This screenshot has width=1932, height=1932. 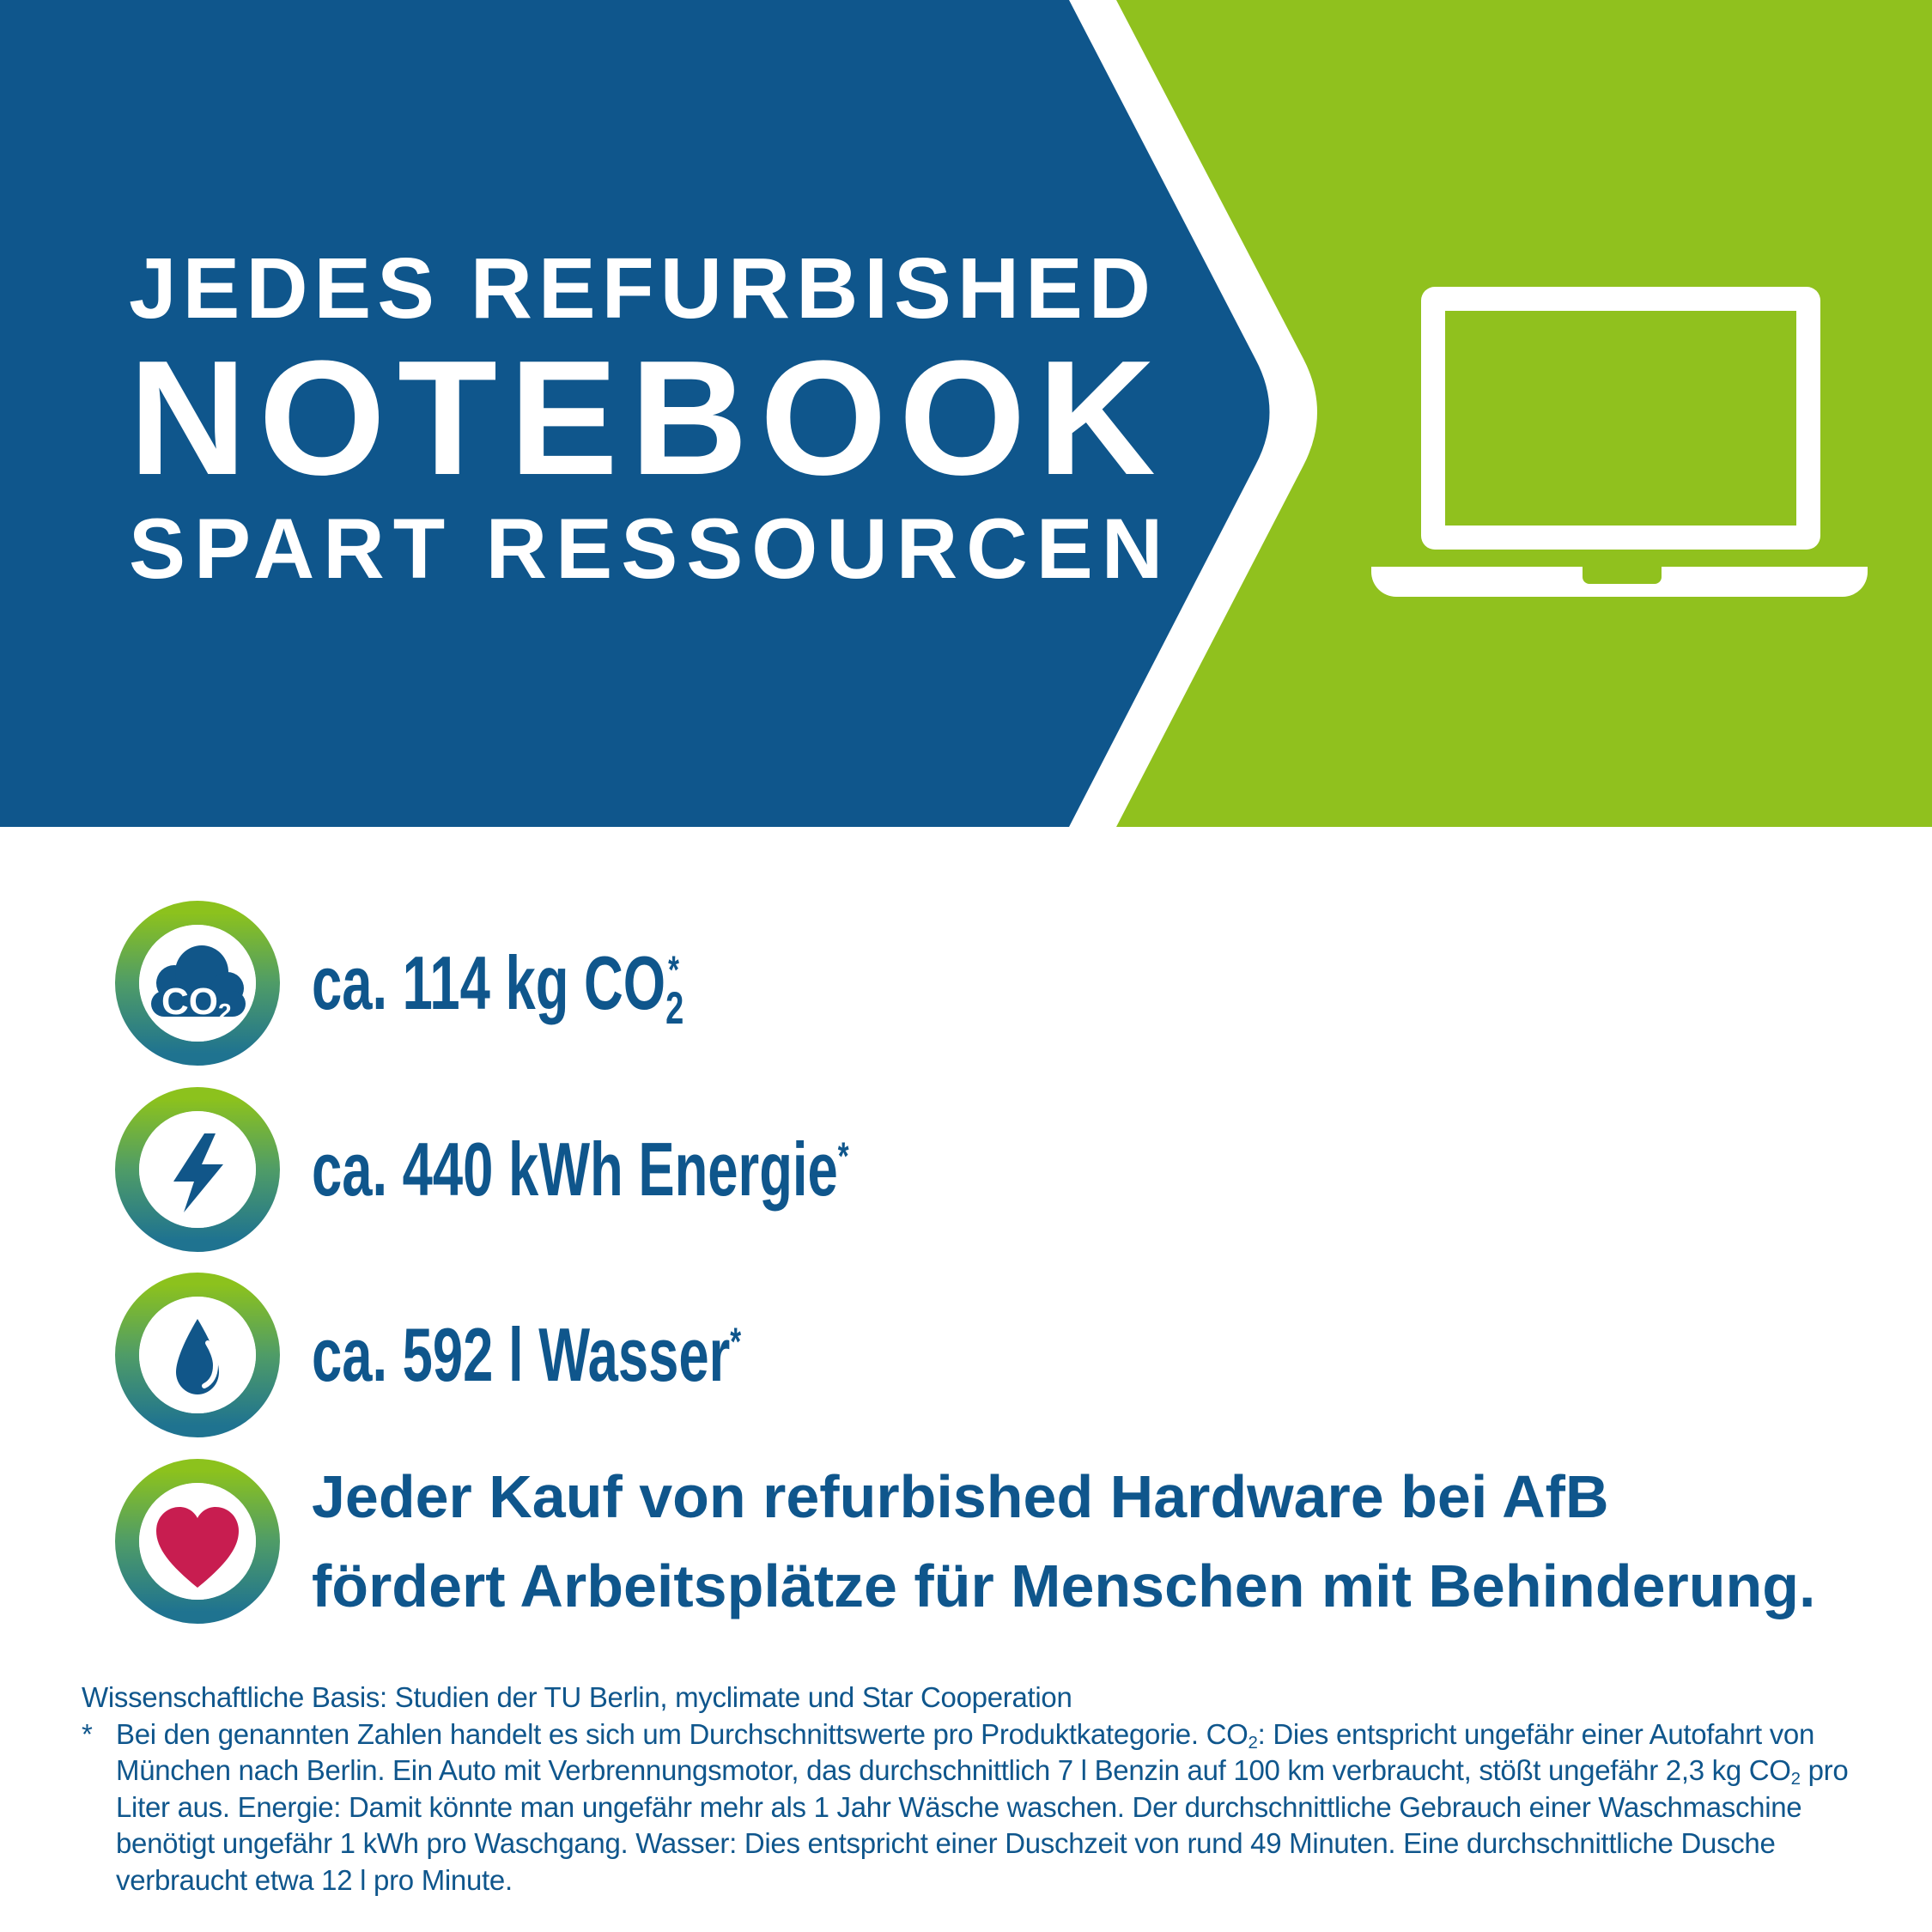 I want to click on heart-icon, so click(x=197, y=1542).